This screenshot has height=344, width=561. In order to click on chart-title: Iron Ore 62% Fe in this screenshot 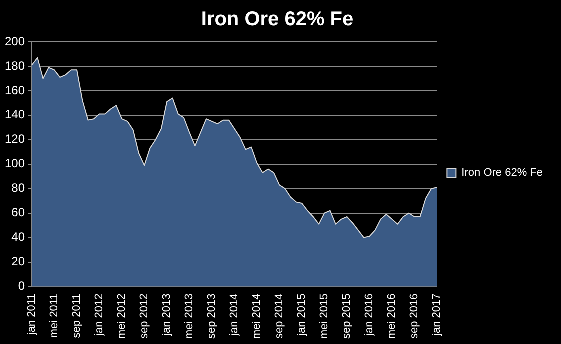, I will do `click(277, 19)`.